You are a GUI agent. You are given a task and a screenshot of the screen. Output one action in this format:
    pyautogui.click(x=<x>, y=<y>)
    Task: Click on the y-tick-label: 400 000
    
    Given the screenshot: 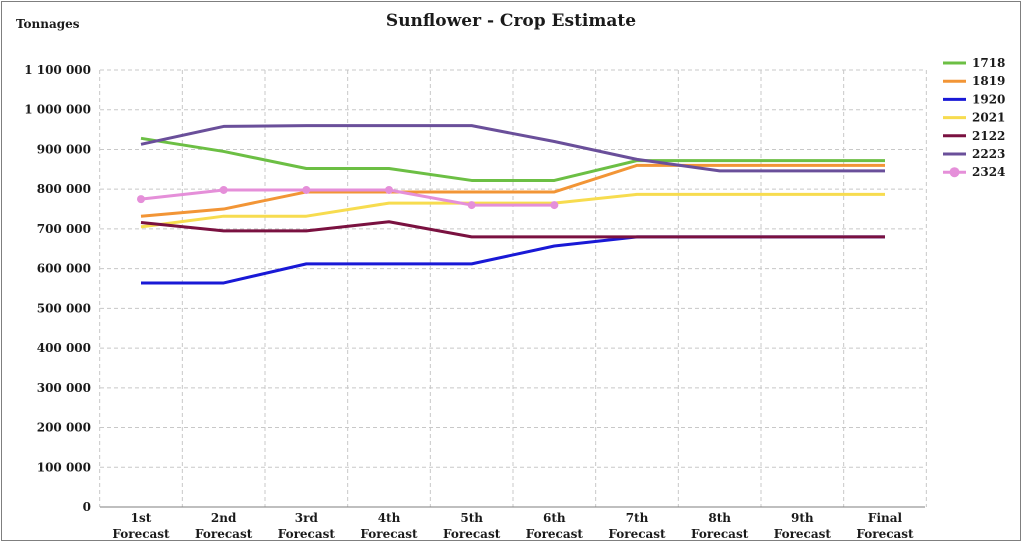 What is the action you would take?
    pyautogui.click(x=64, y=348)
    